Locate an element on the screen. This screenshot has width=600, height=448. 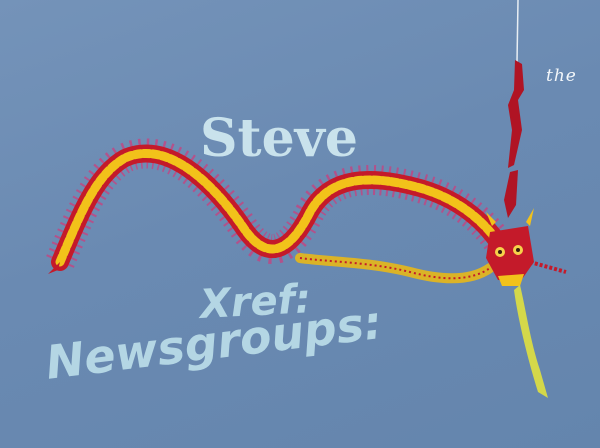
steve-text: Steve is located at coordinates (279, 138).